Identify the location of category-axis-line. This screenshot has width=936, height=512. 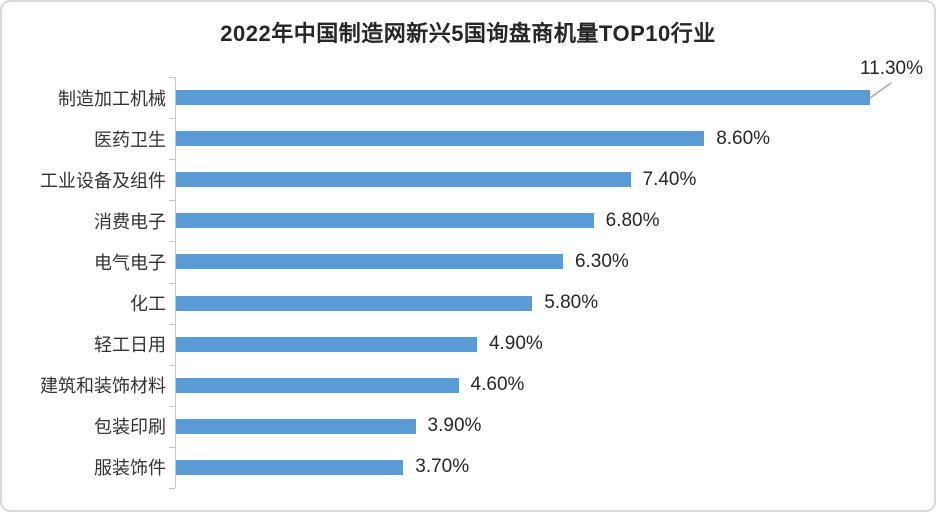
(175, 282).